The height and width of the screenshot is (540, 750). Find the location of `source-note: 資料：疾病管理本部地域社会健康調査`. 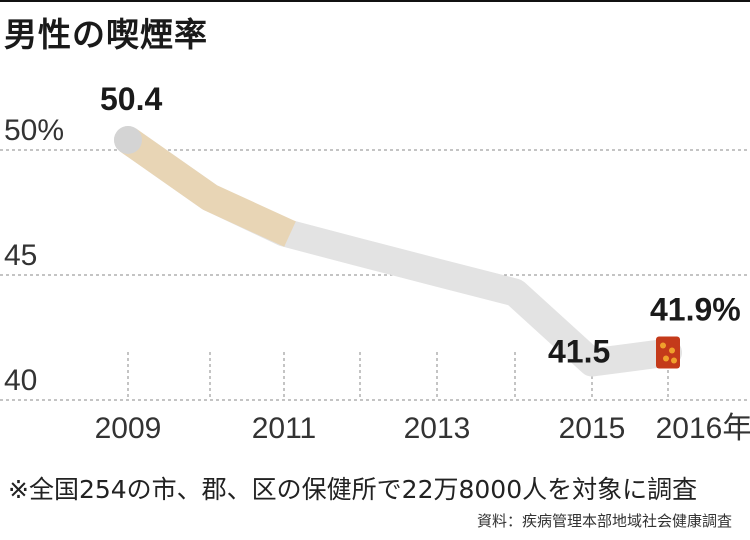

source-note: 資料：疾病管理本部地域社会健康調査 is located at coordinates (604, 521).